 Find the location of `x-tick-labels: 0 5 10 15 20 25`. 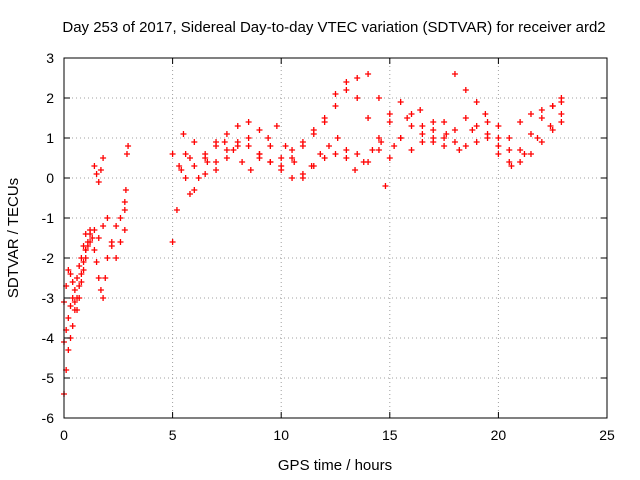

x-tick-labels: 0 5 10 15 20 25 is located at coordinates (337, 435).